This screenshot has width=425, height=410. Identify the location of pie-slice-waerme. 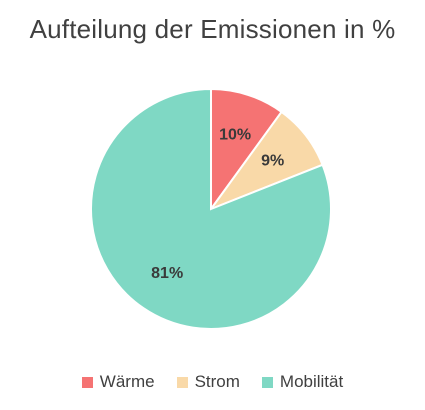
(246, 150).